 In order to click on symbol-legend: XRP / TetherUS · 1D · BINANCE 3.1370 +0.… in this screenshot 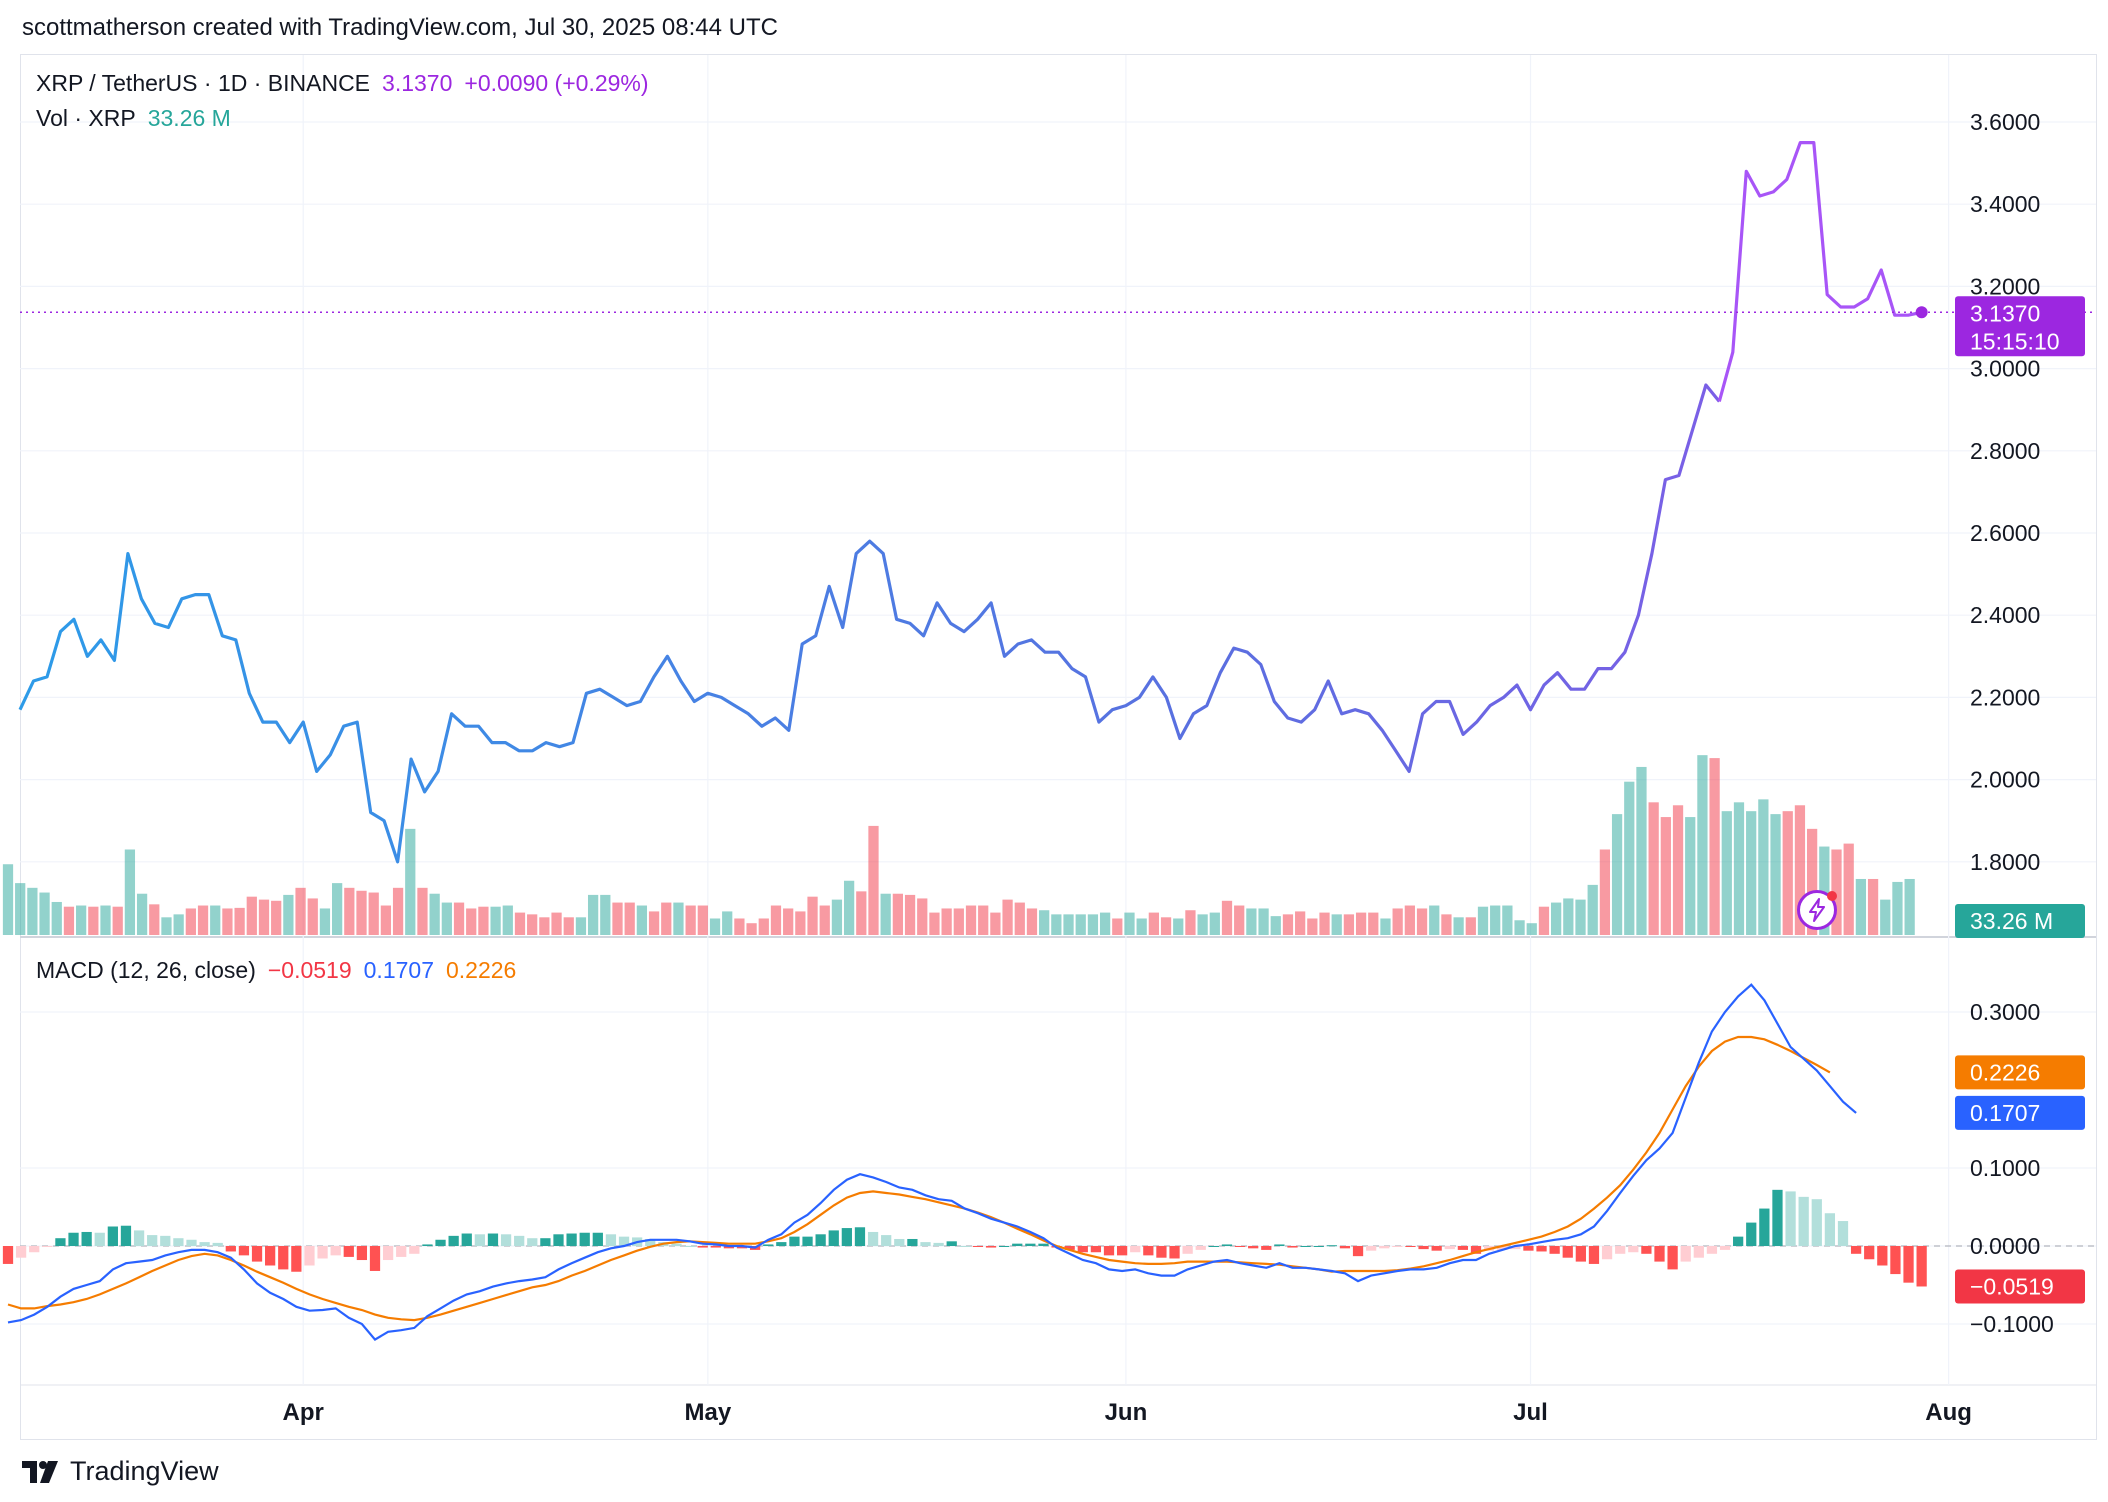, I will do `click(342, 83)`.